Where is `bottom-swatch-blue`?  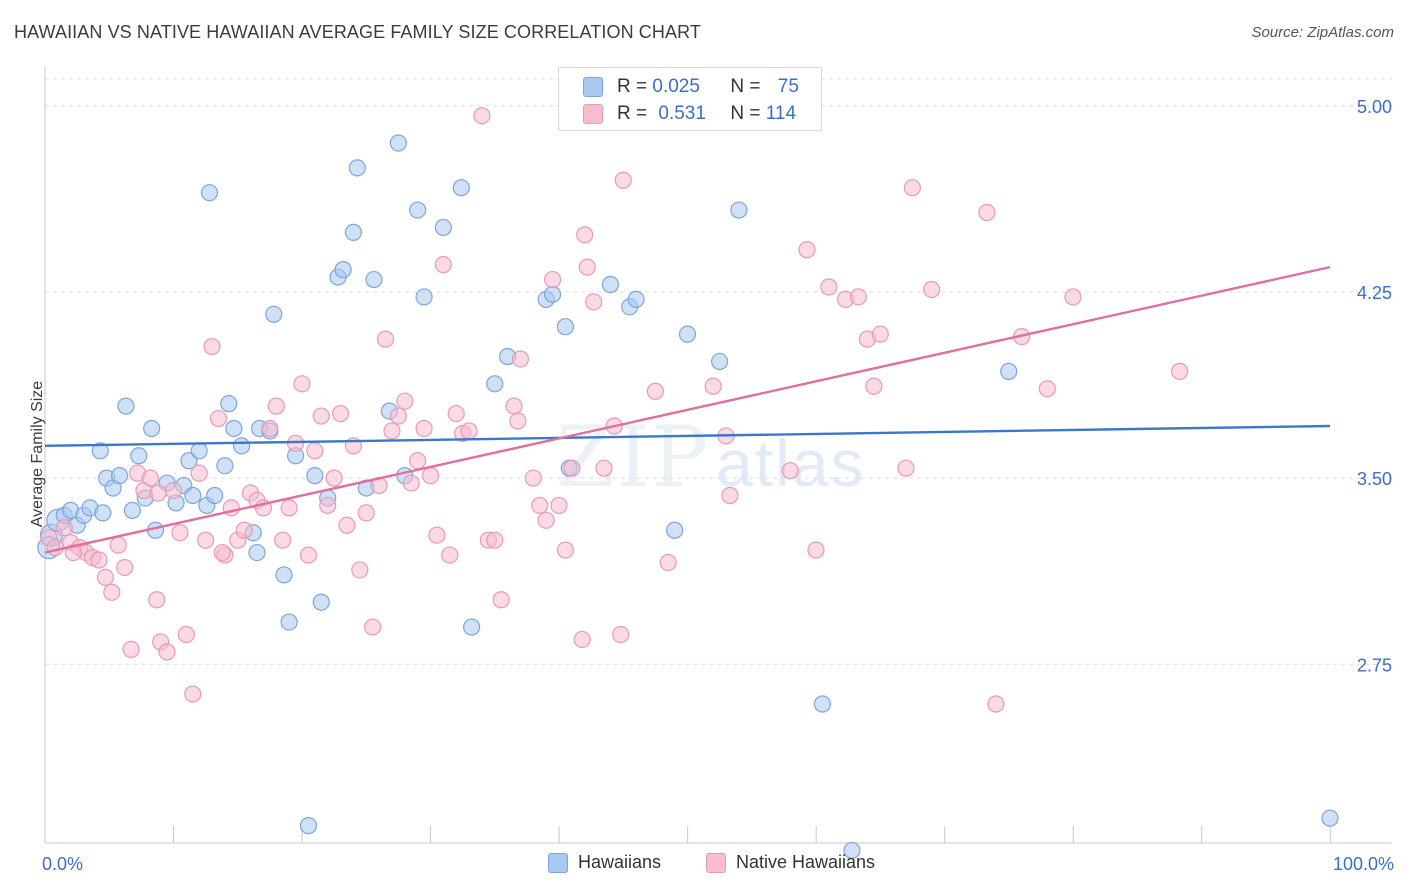
bottom-swatch-blue is located at coordinates (558, 862).